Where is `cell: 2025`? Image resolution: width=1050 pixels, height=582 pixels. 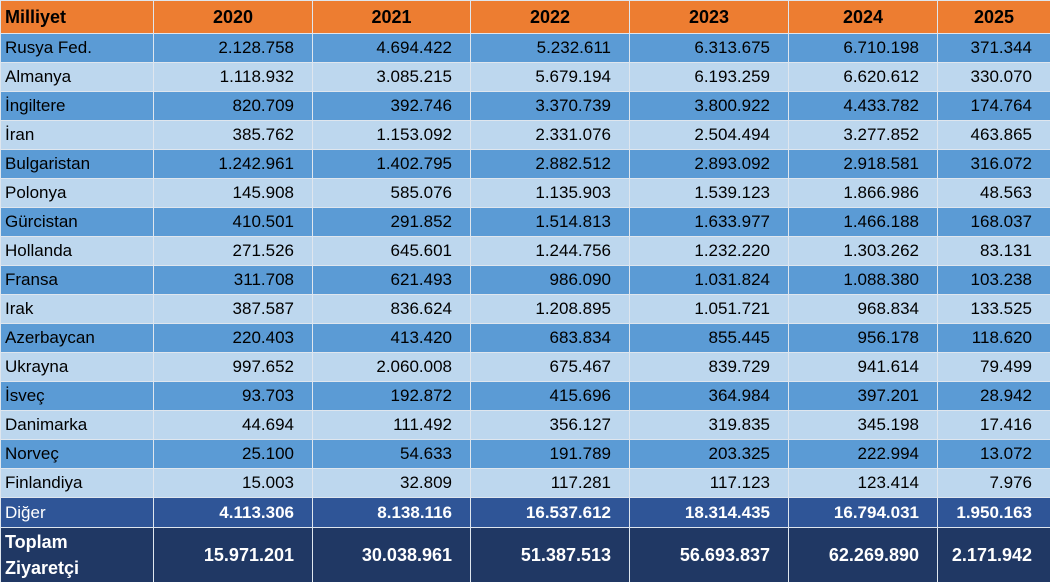 cell: 2025 is located at coordinates (993, 17).